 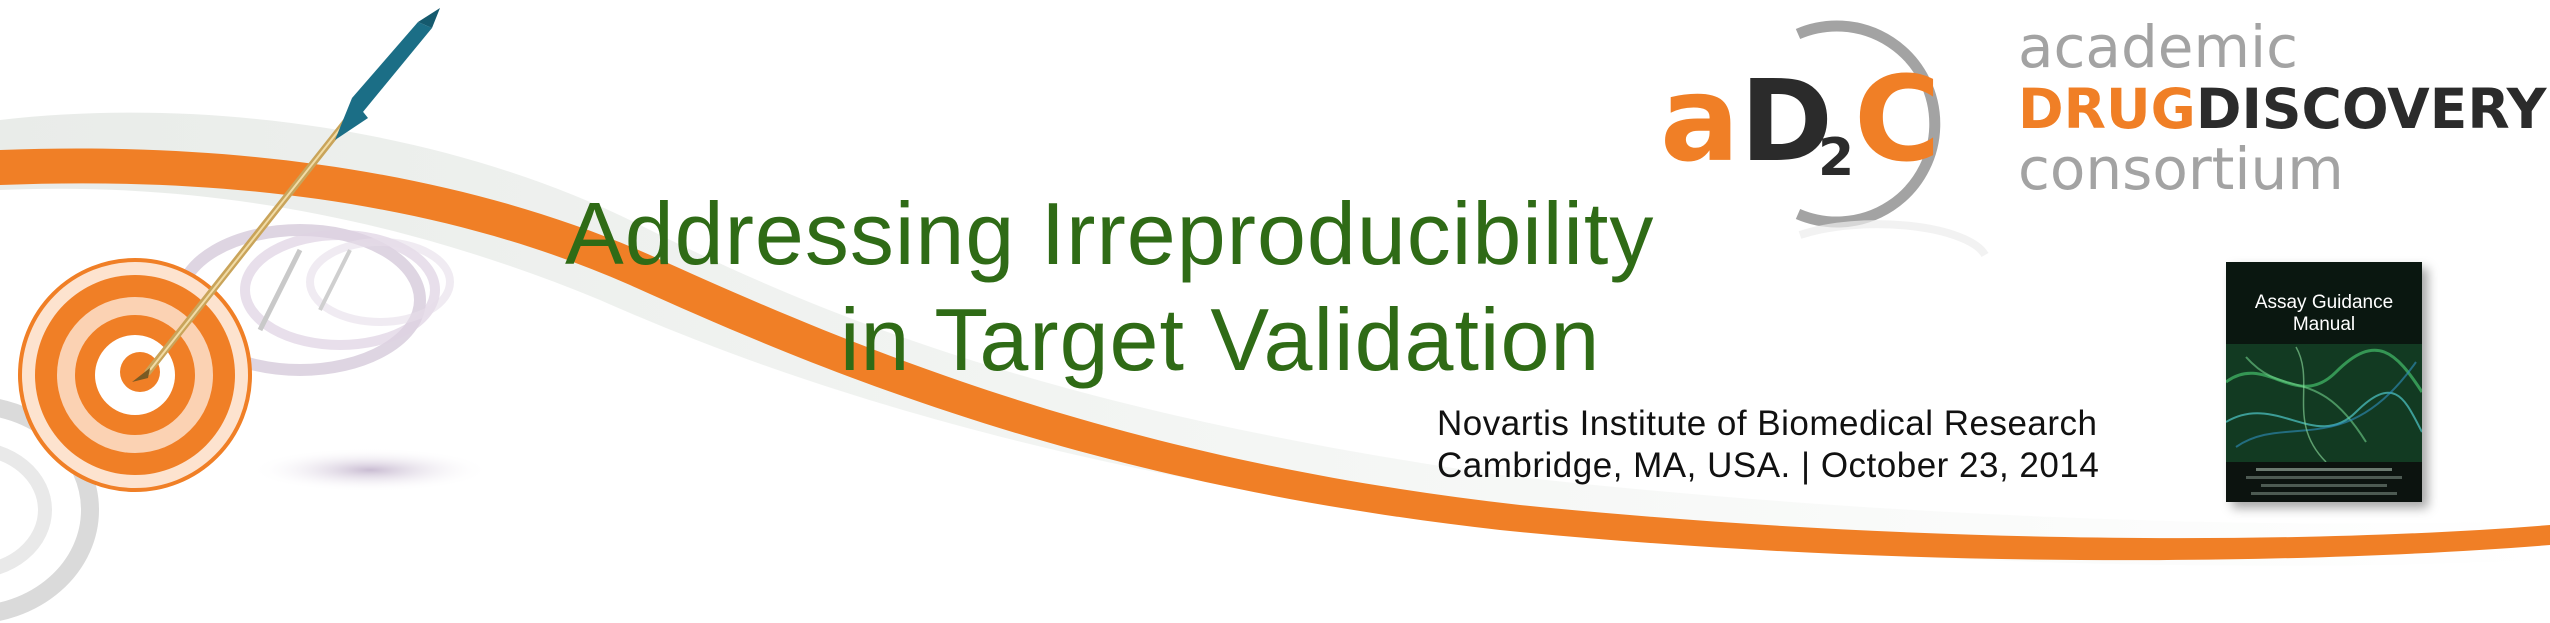 I want to click on event-title-line-1: Addressing Irreproducibility, so click(x=1110, y=233).